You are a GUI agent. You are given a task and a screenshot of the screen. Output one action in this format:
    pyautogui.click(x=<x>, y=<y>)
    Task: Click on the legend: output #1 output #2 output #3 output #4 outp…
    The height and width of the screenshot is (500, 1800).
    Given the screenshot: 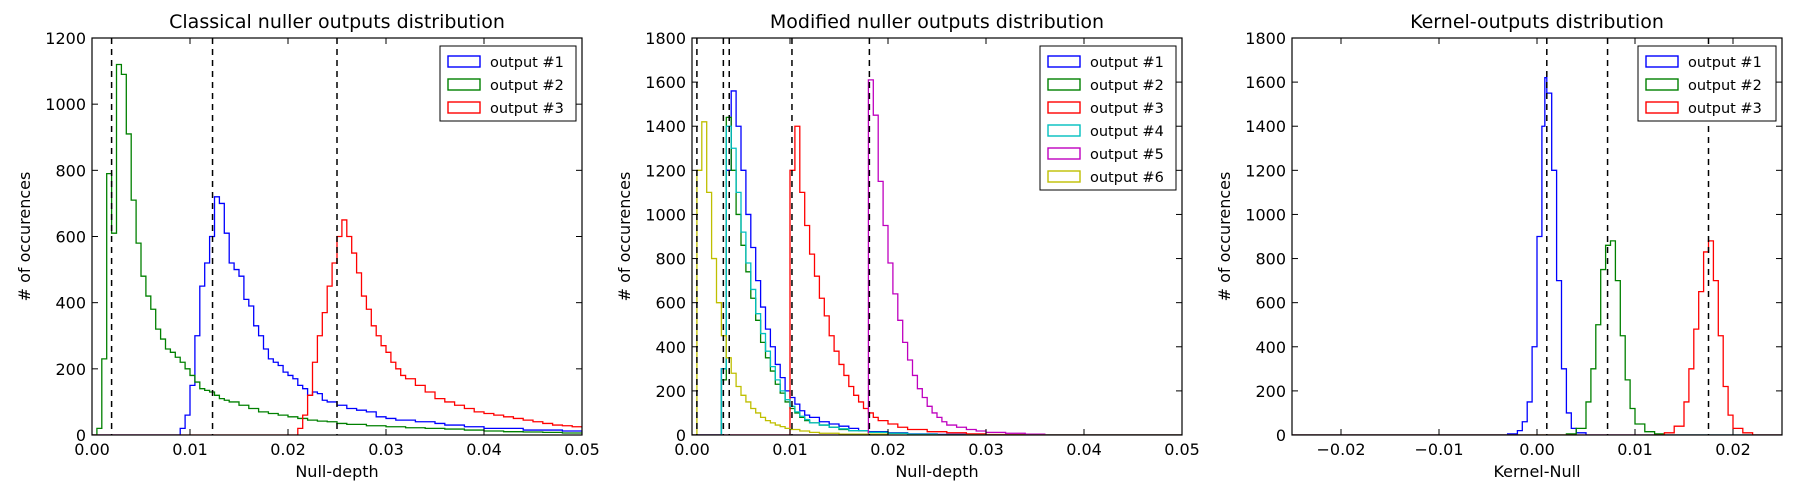 What is the action you would take?
    pyautogui.click(x=1108, y=118)
    